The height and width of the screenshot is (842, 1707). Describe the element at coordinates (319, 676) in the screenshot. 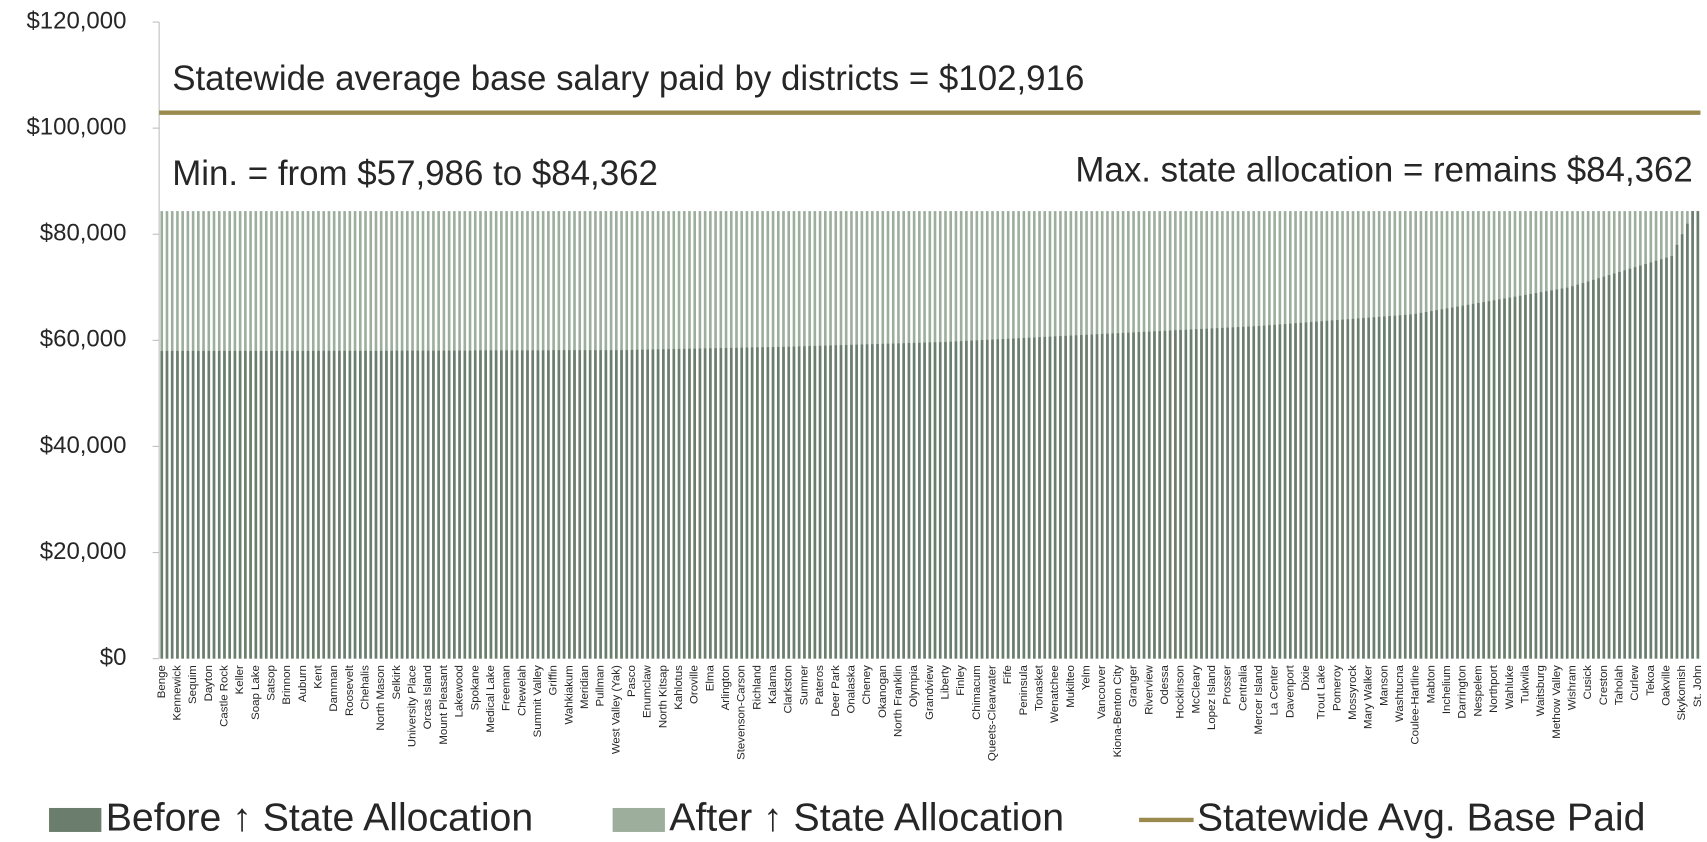

I see `x-tick-label: Kent` at that location.